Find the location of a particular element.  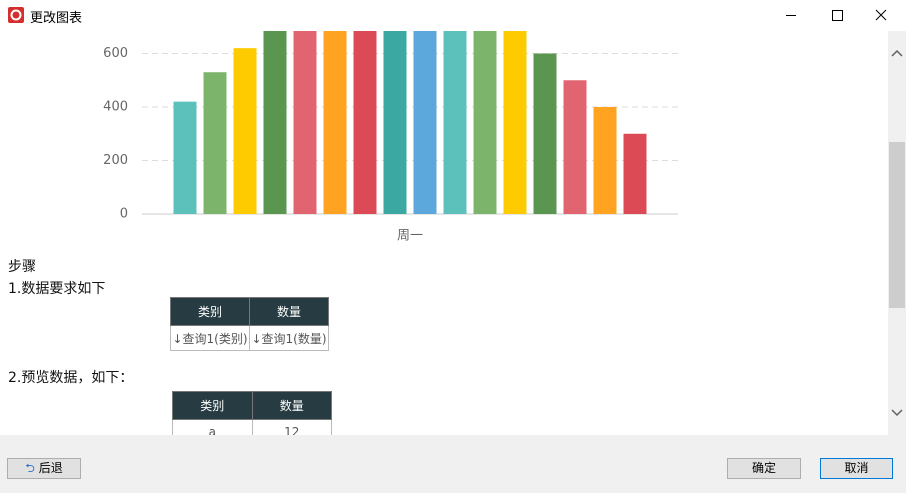

table-row: a 12 is located at coordinates (252, 427).